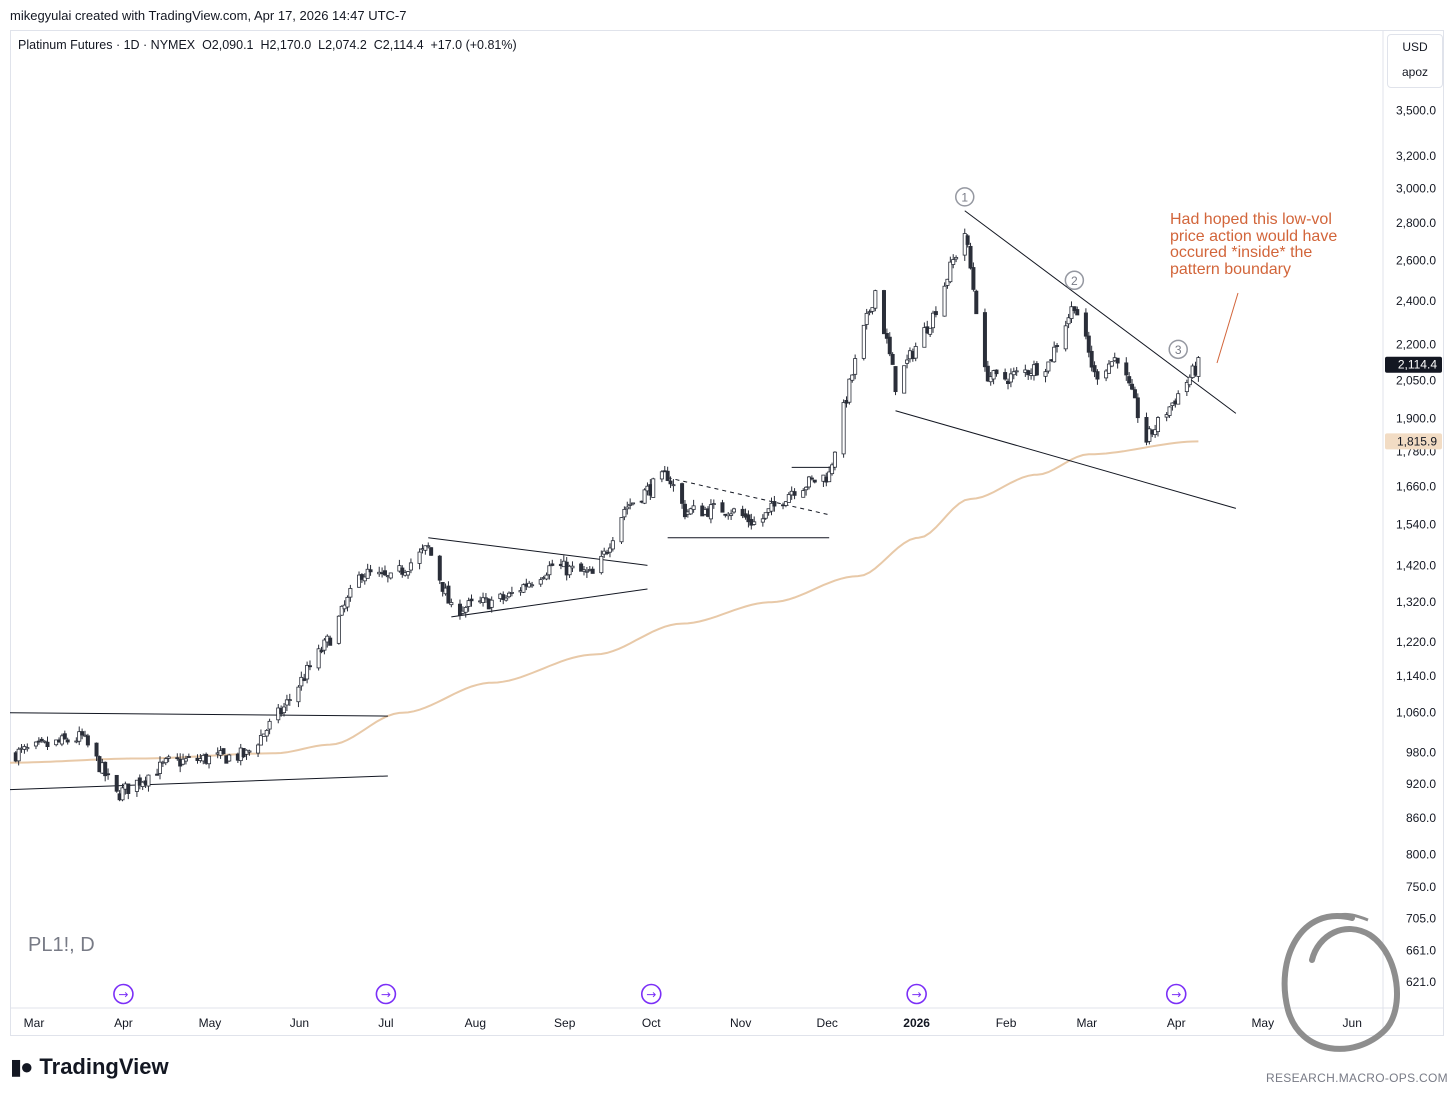 This screenshot has width=1456, height=1100. Describe the element at coordinates (1416, 602) in the screenshot. I see `y-tick-label: 1,320.0` at that location.